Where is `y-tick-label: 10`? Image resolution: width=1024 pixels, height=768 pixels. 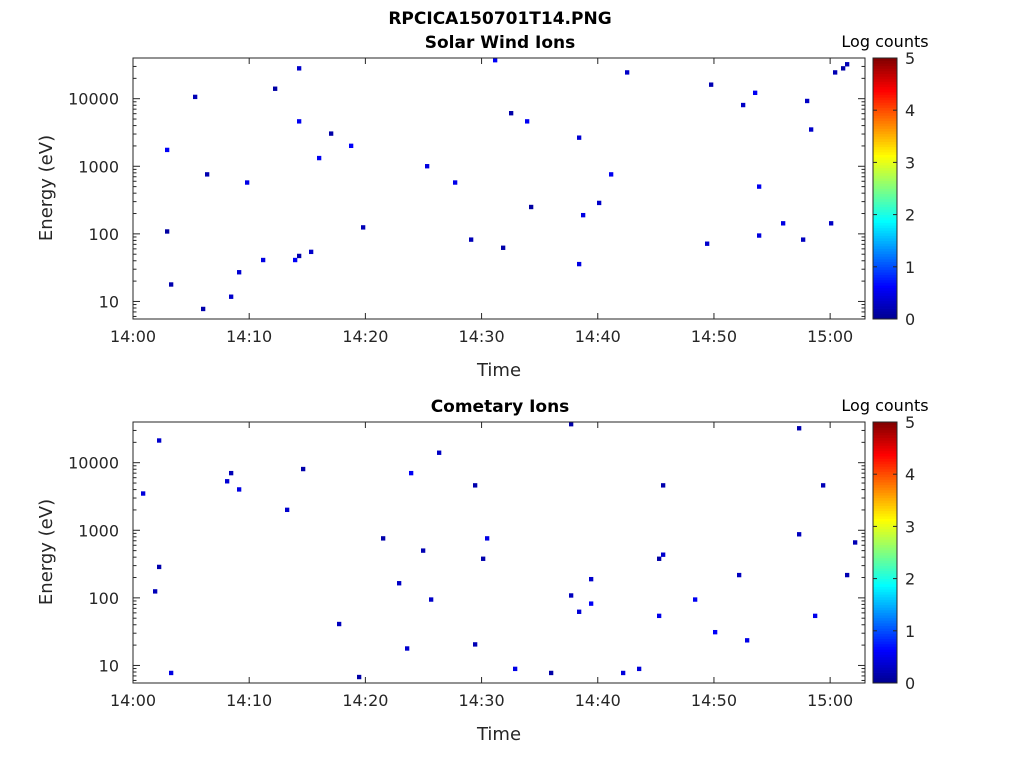 y-tick-label: 10 is located at coordinates (109, 665).